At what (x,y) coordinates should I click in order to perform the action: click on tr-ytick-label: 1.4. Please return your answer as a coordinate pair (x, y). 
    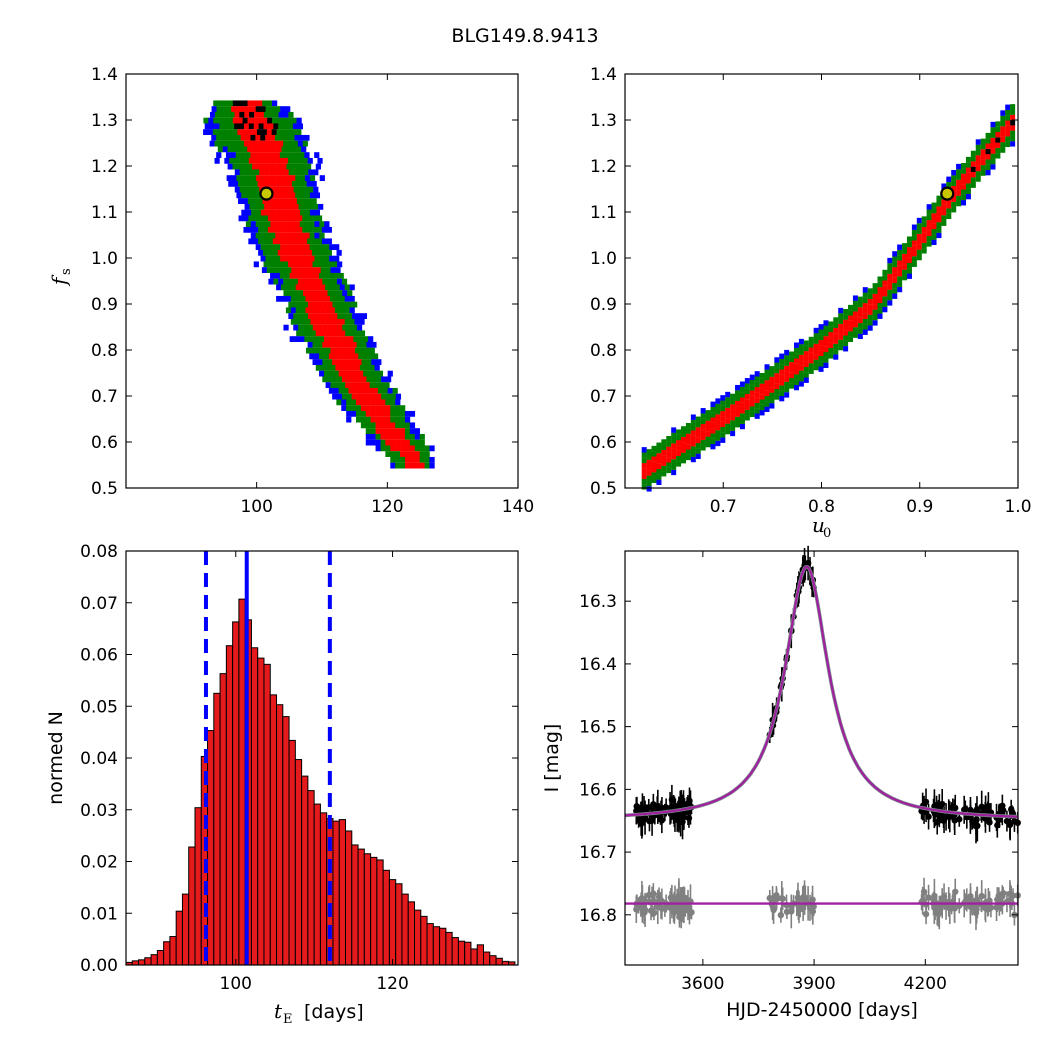
    Looking at the image, I should click on (603, 75).